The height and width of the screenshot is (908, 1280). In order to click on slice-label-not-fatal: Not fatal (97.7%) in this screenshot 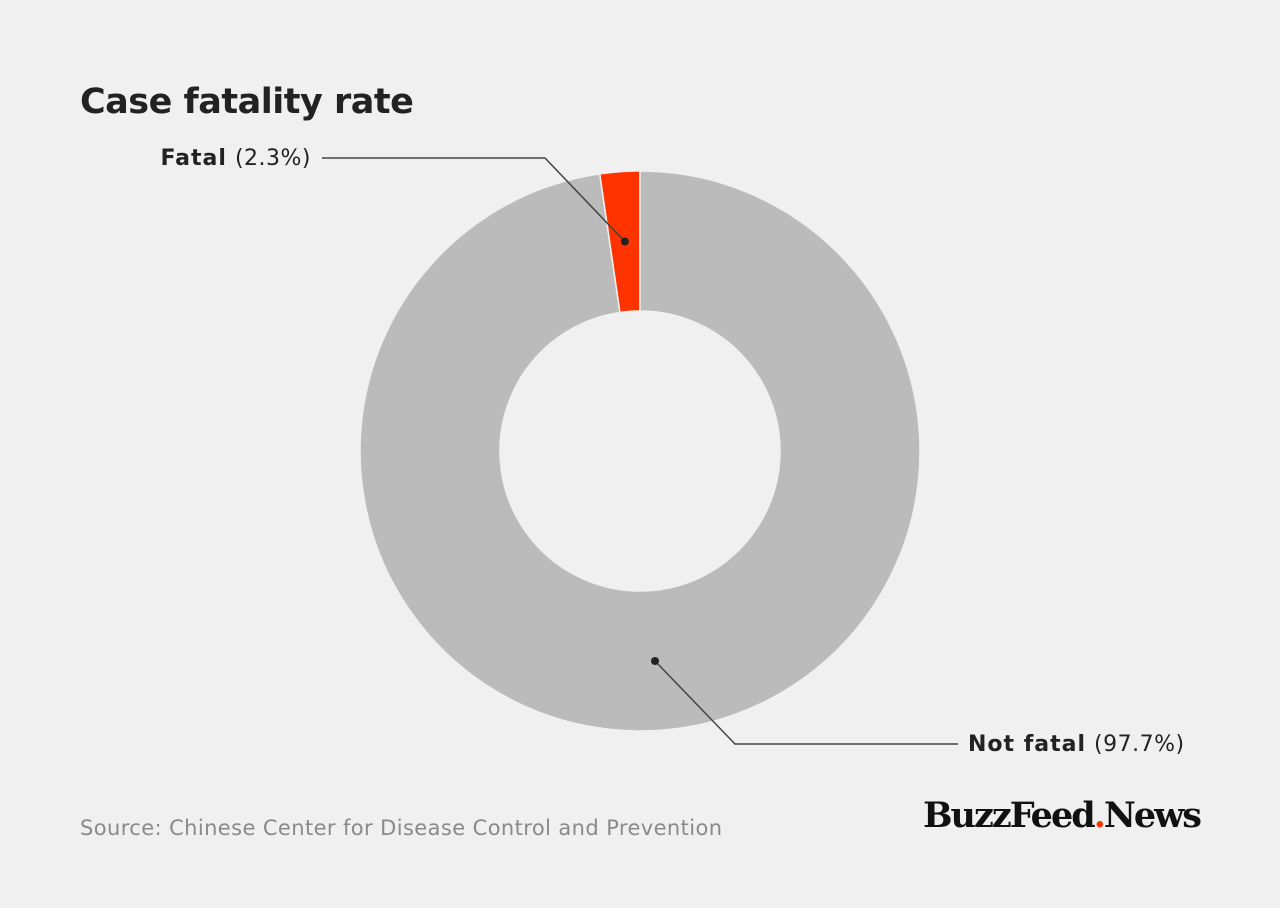, I will do `click(1076, 744)`.